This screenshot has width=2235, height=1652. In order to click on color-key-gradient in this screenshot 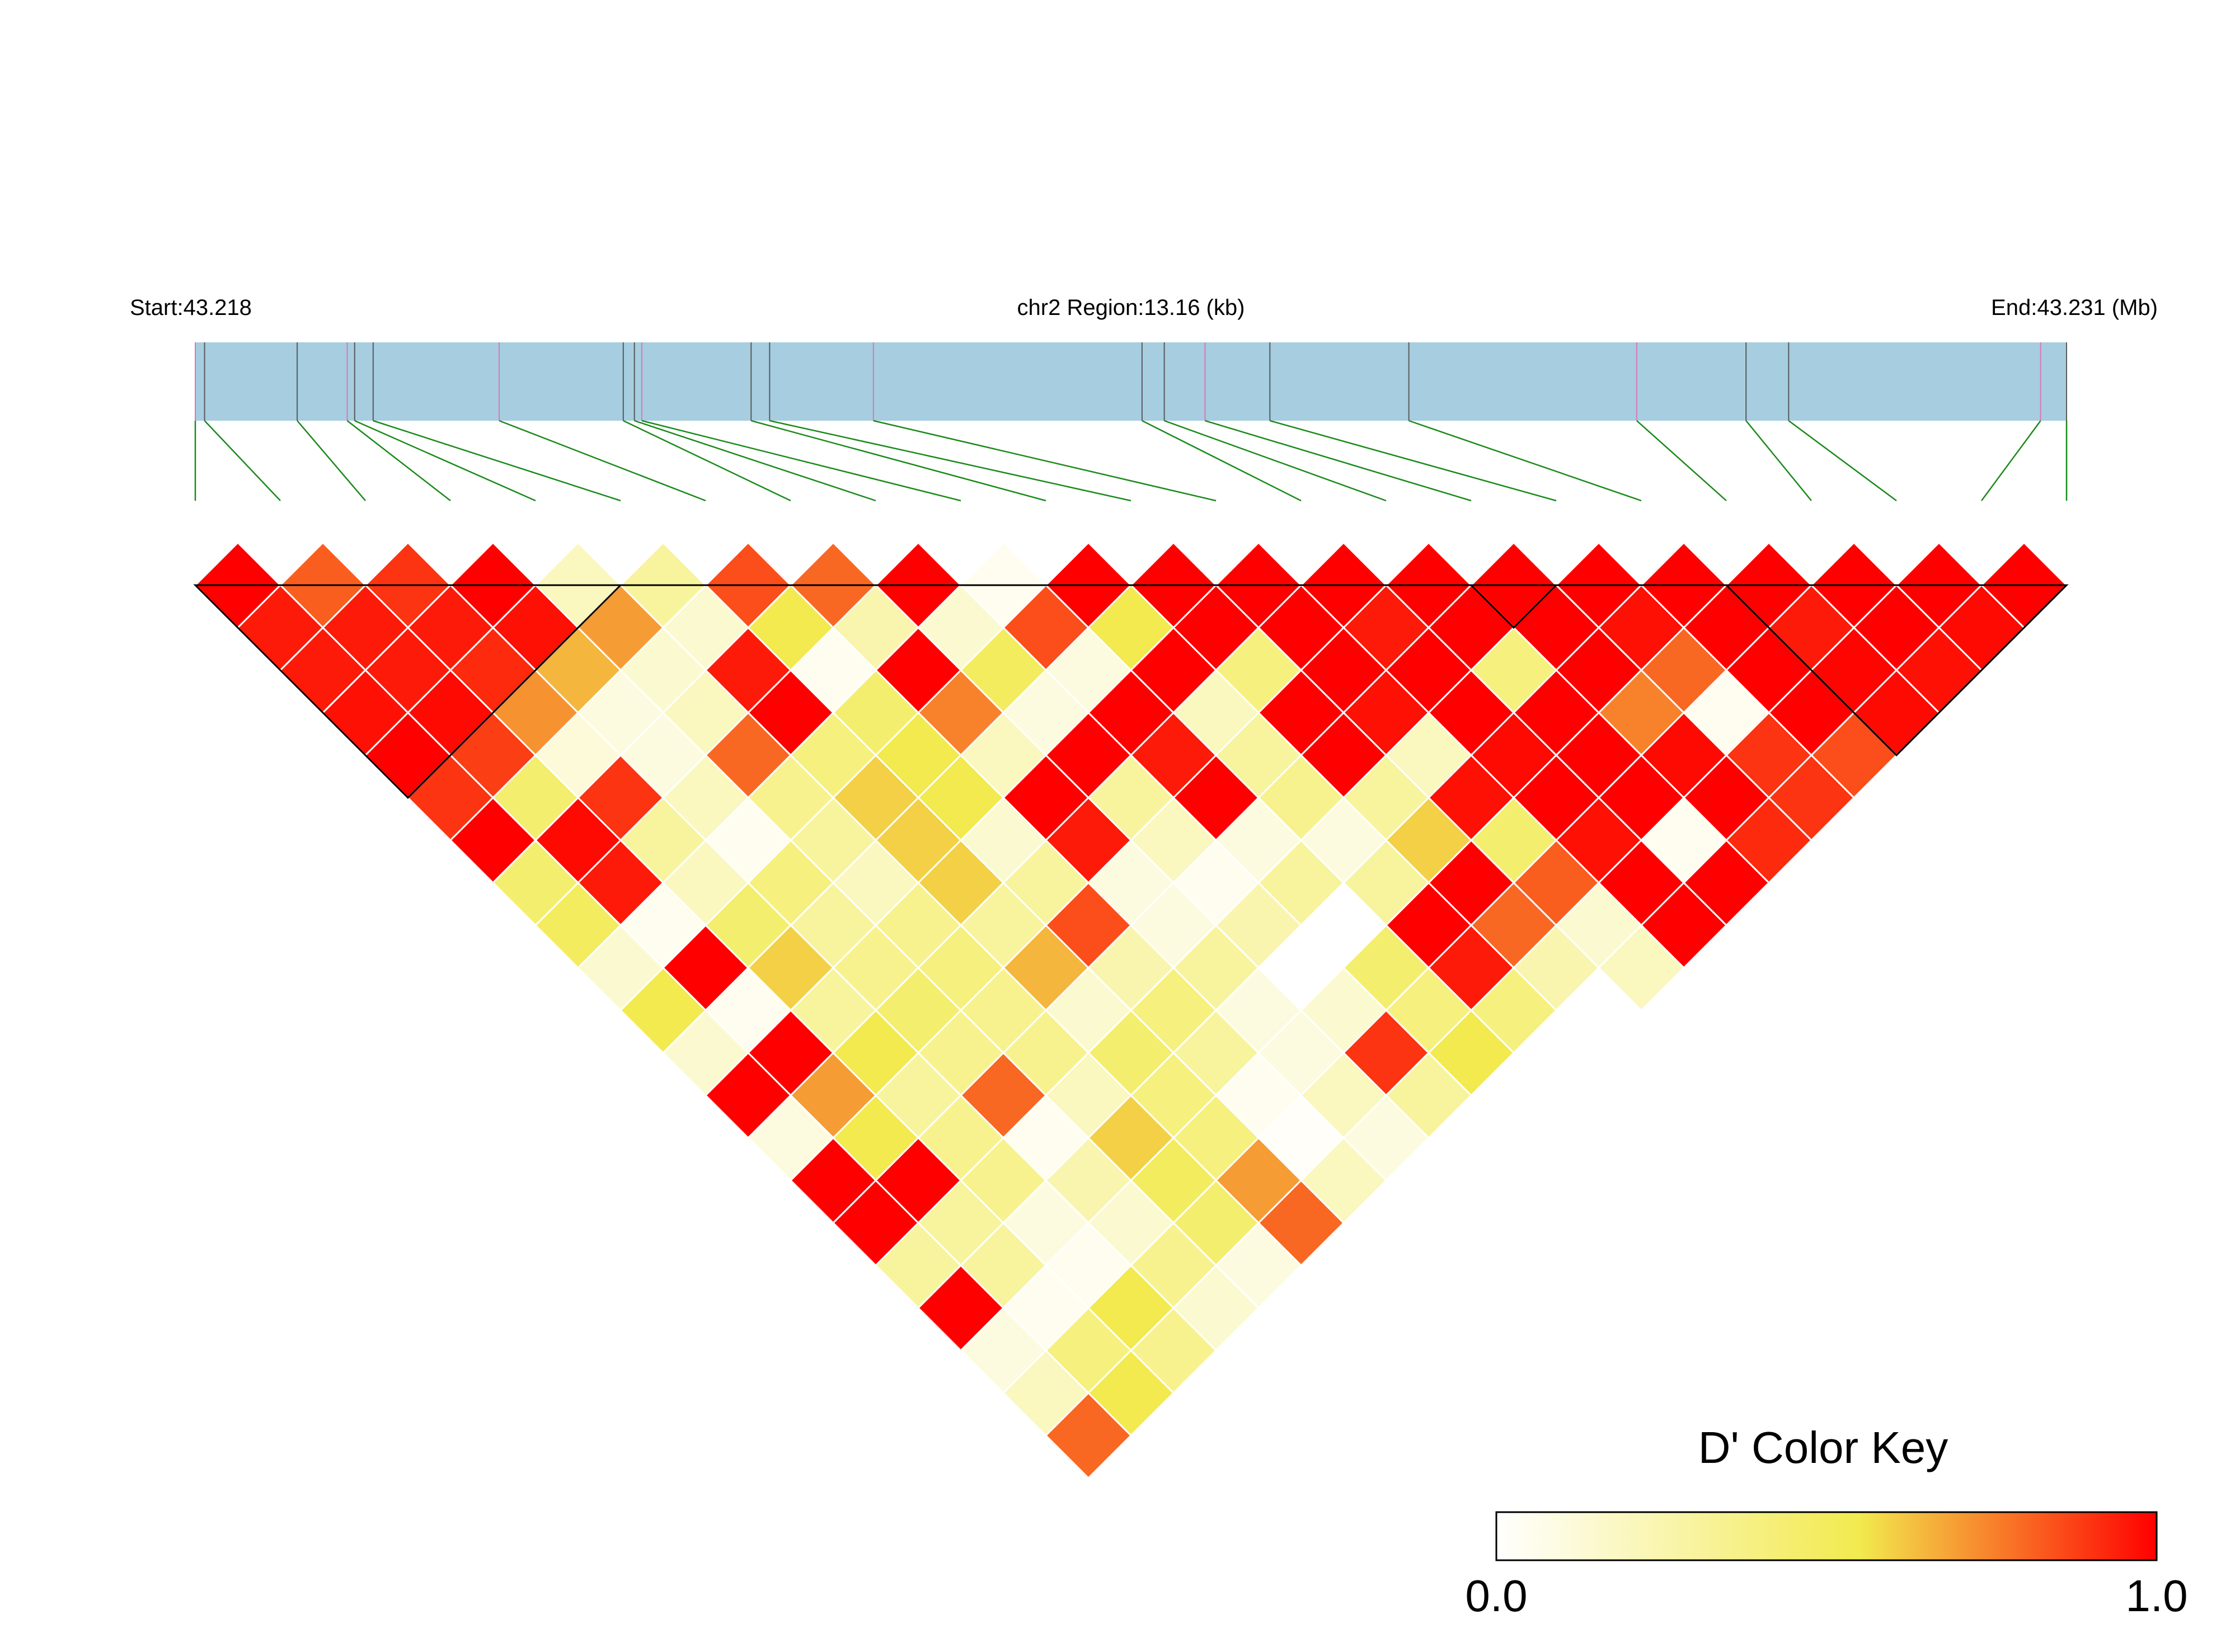, I will do `click(1826, 1536)`.